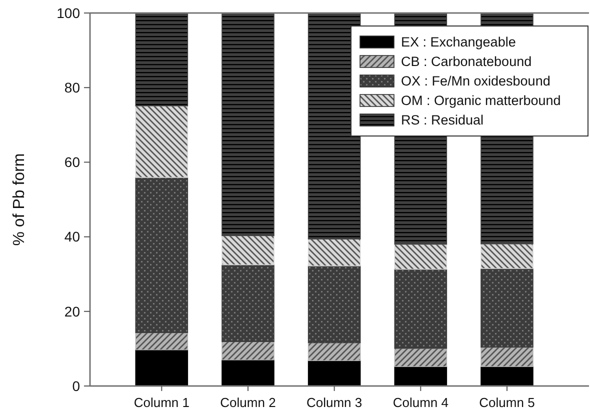 Image resolution: width=590 pixels, height=417 pixels. I want to click on y-tick-label: 100, so click(68, 12).